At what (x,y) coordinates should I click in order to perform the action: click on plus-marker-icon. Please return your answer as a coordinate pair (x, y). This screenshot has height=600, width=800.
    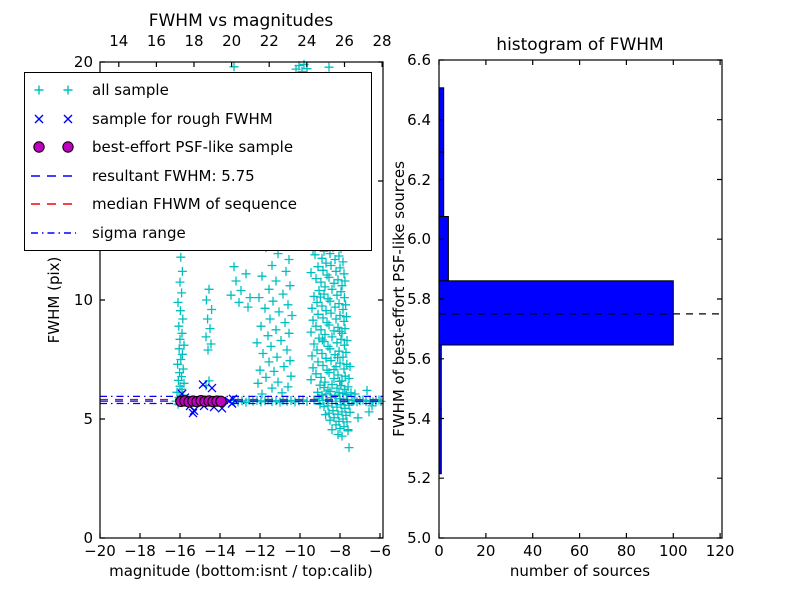
    Looking at the image, I should click on (53, 90).